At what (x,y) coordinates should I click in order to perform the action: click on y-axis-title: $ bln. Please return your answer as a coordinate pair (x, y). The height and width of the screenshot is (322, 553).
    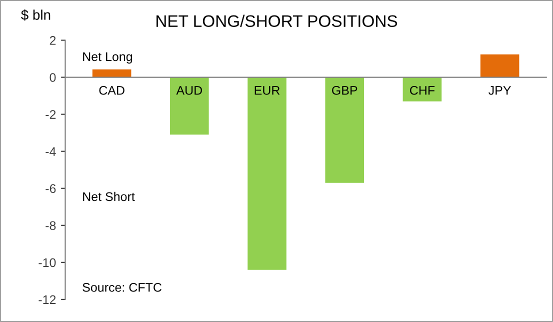
    Looking at the image, I should click on (35, 15).